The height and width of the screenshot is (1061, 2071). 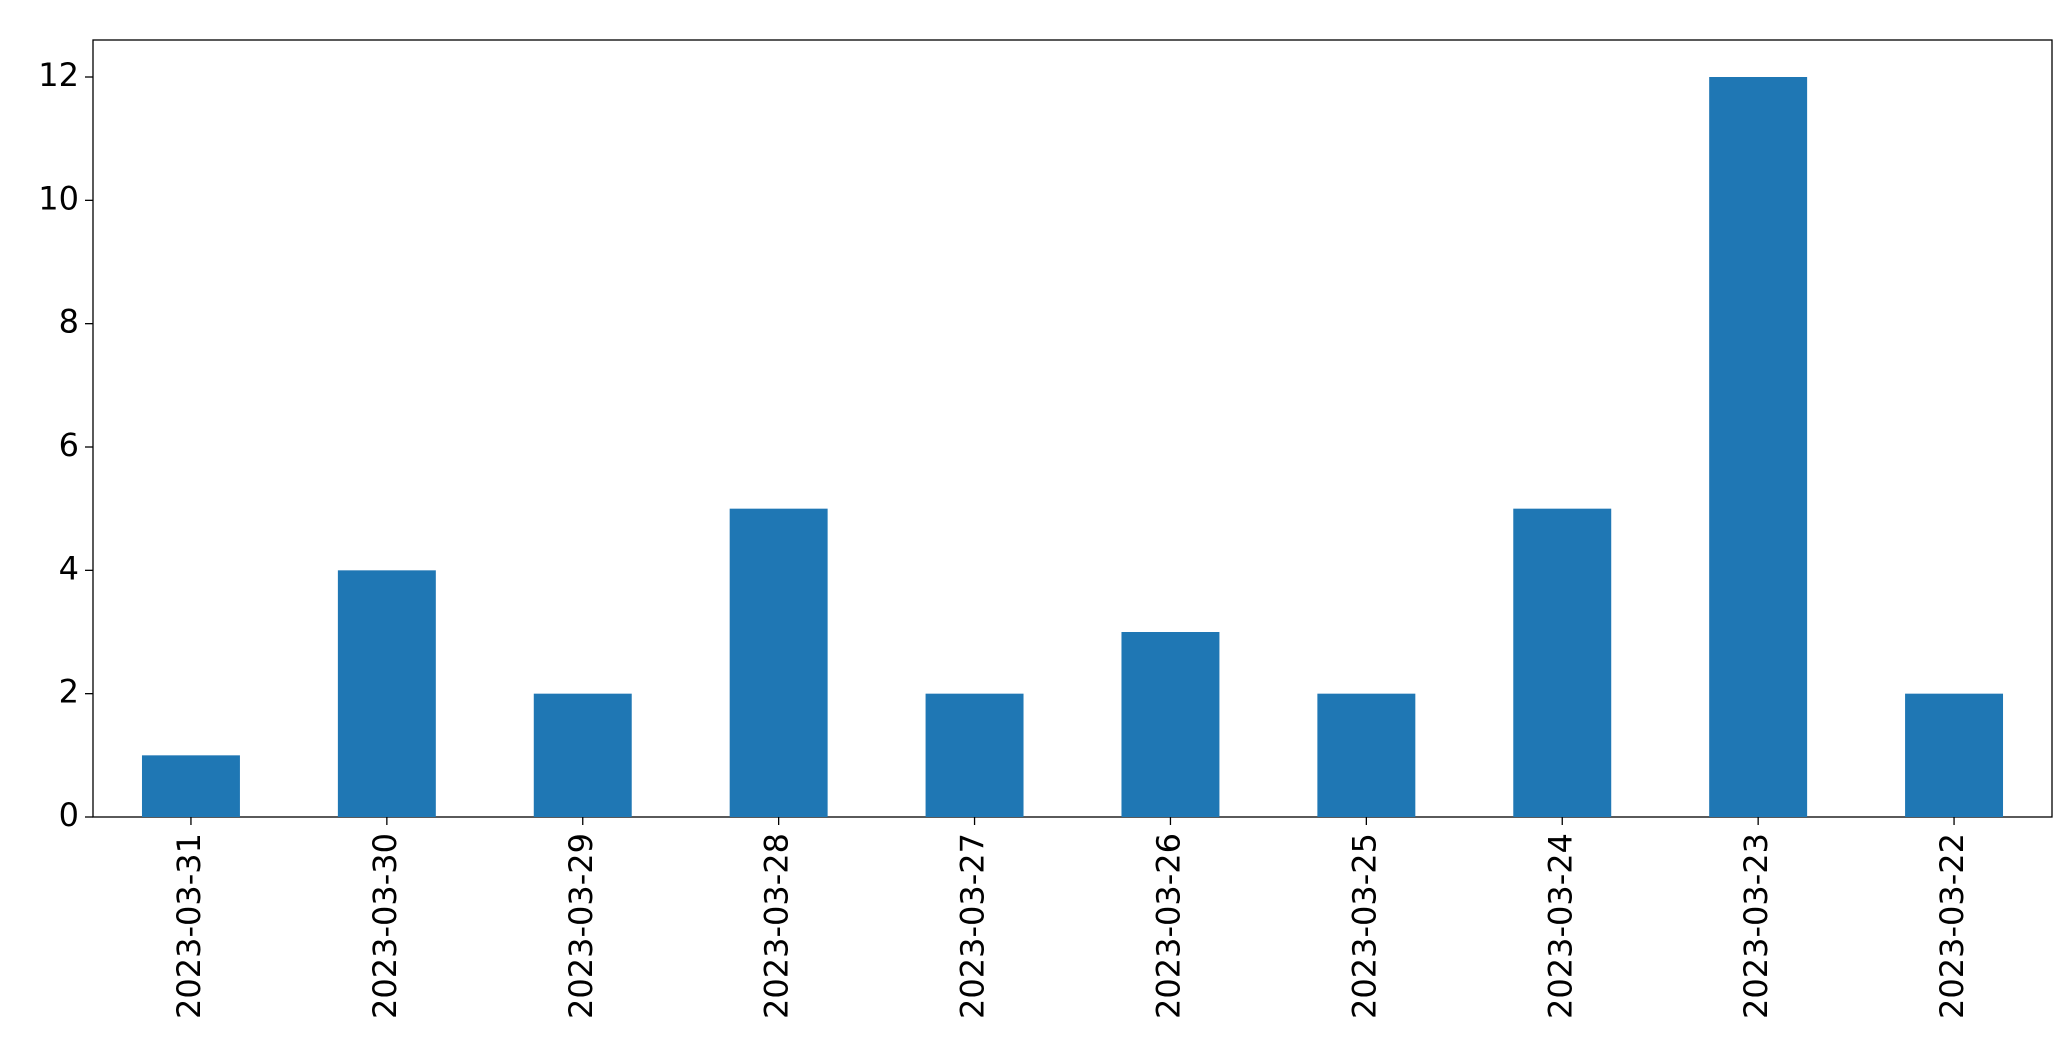 What do you see at coordinates (69, 322) in the screenshot?
I see `y-tick-label: 8` at bounding box center [69, 322].